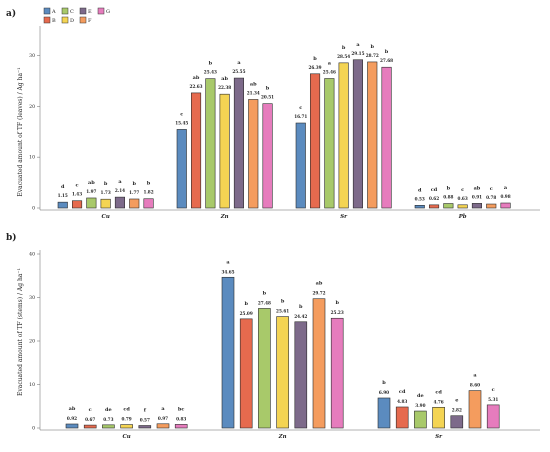 Image resolution: width=550 pixels, height=452 pixels. Describe the element at coordinates (439, 437) in the screenshot. I see `category-label-sr: Sr` at that location.